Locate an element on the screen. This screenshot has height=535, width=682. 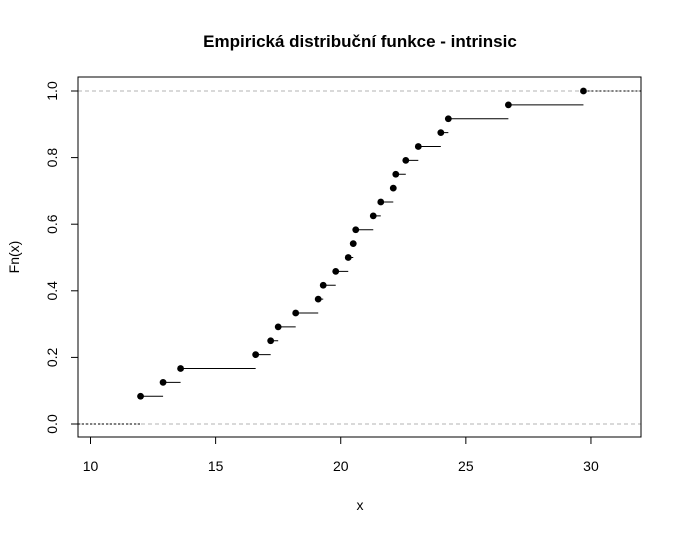
y-tick-label: 0.0 is located at coordinates (52, 424).